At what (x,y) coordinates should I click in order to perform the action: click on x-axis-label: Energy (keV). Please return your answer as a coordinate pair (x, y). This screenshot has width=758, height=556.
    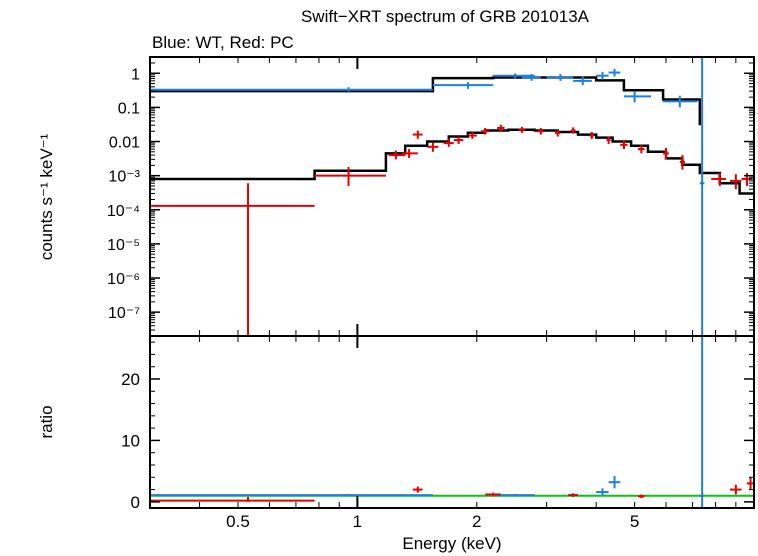
    Looking at the image, I should click on (451, 543).